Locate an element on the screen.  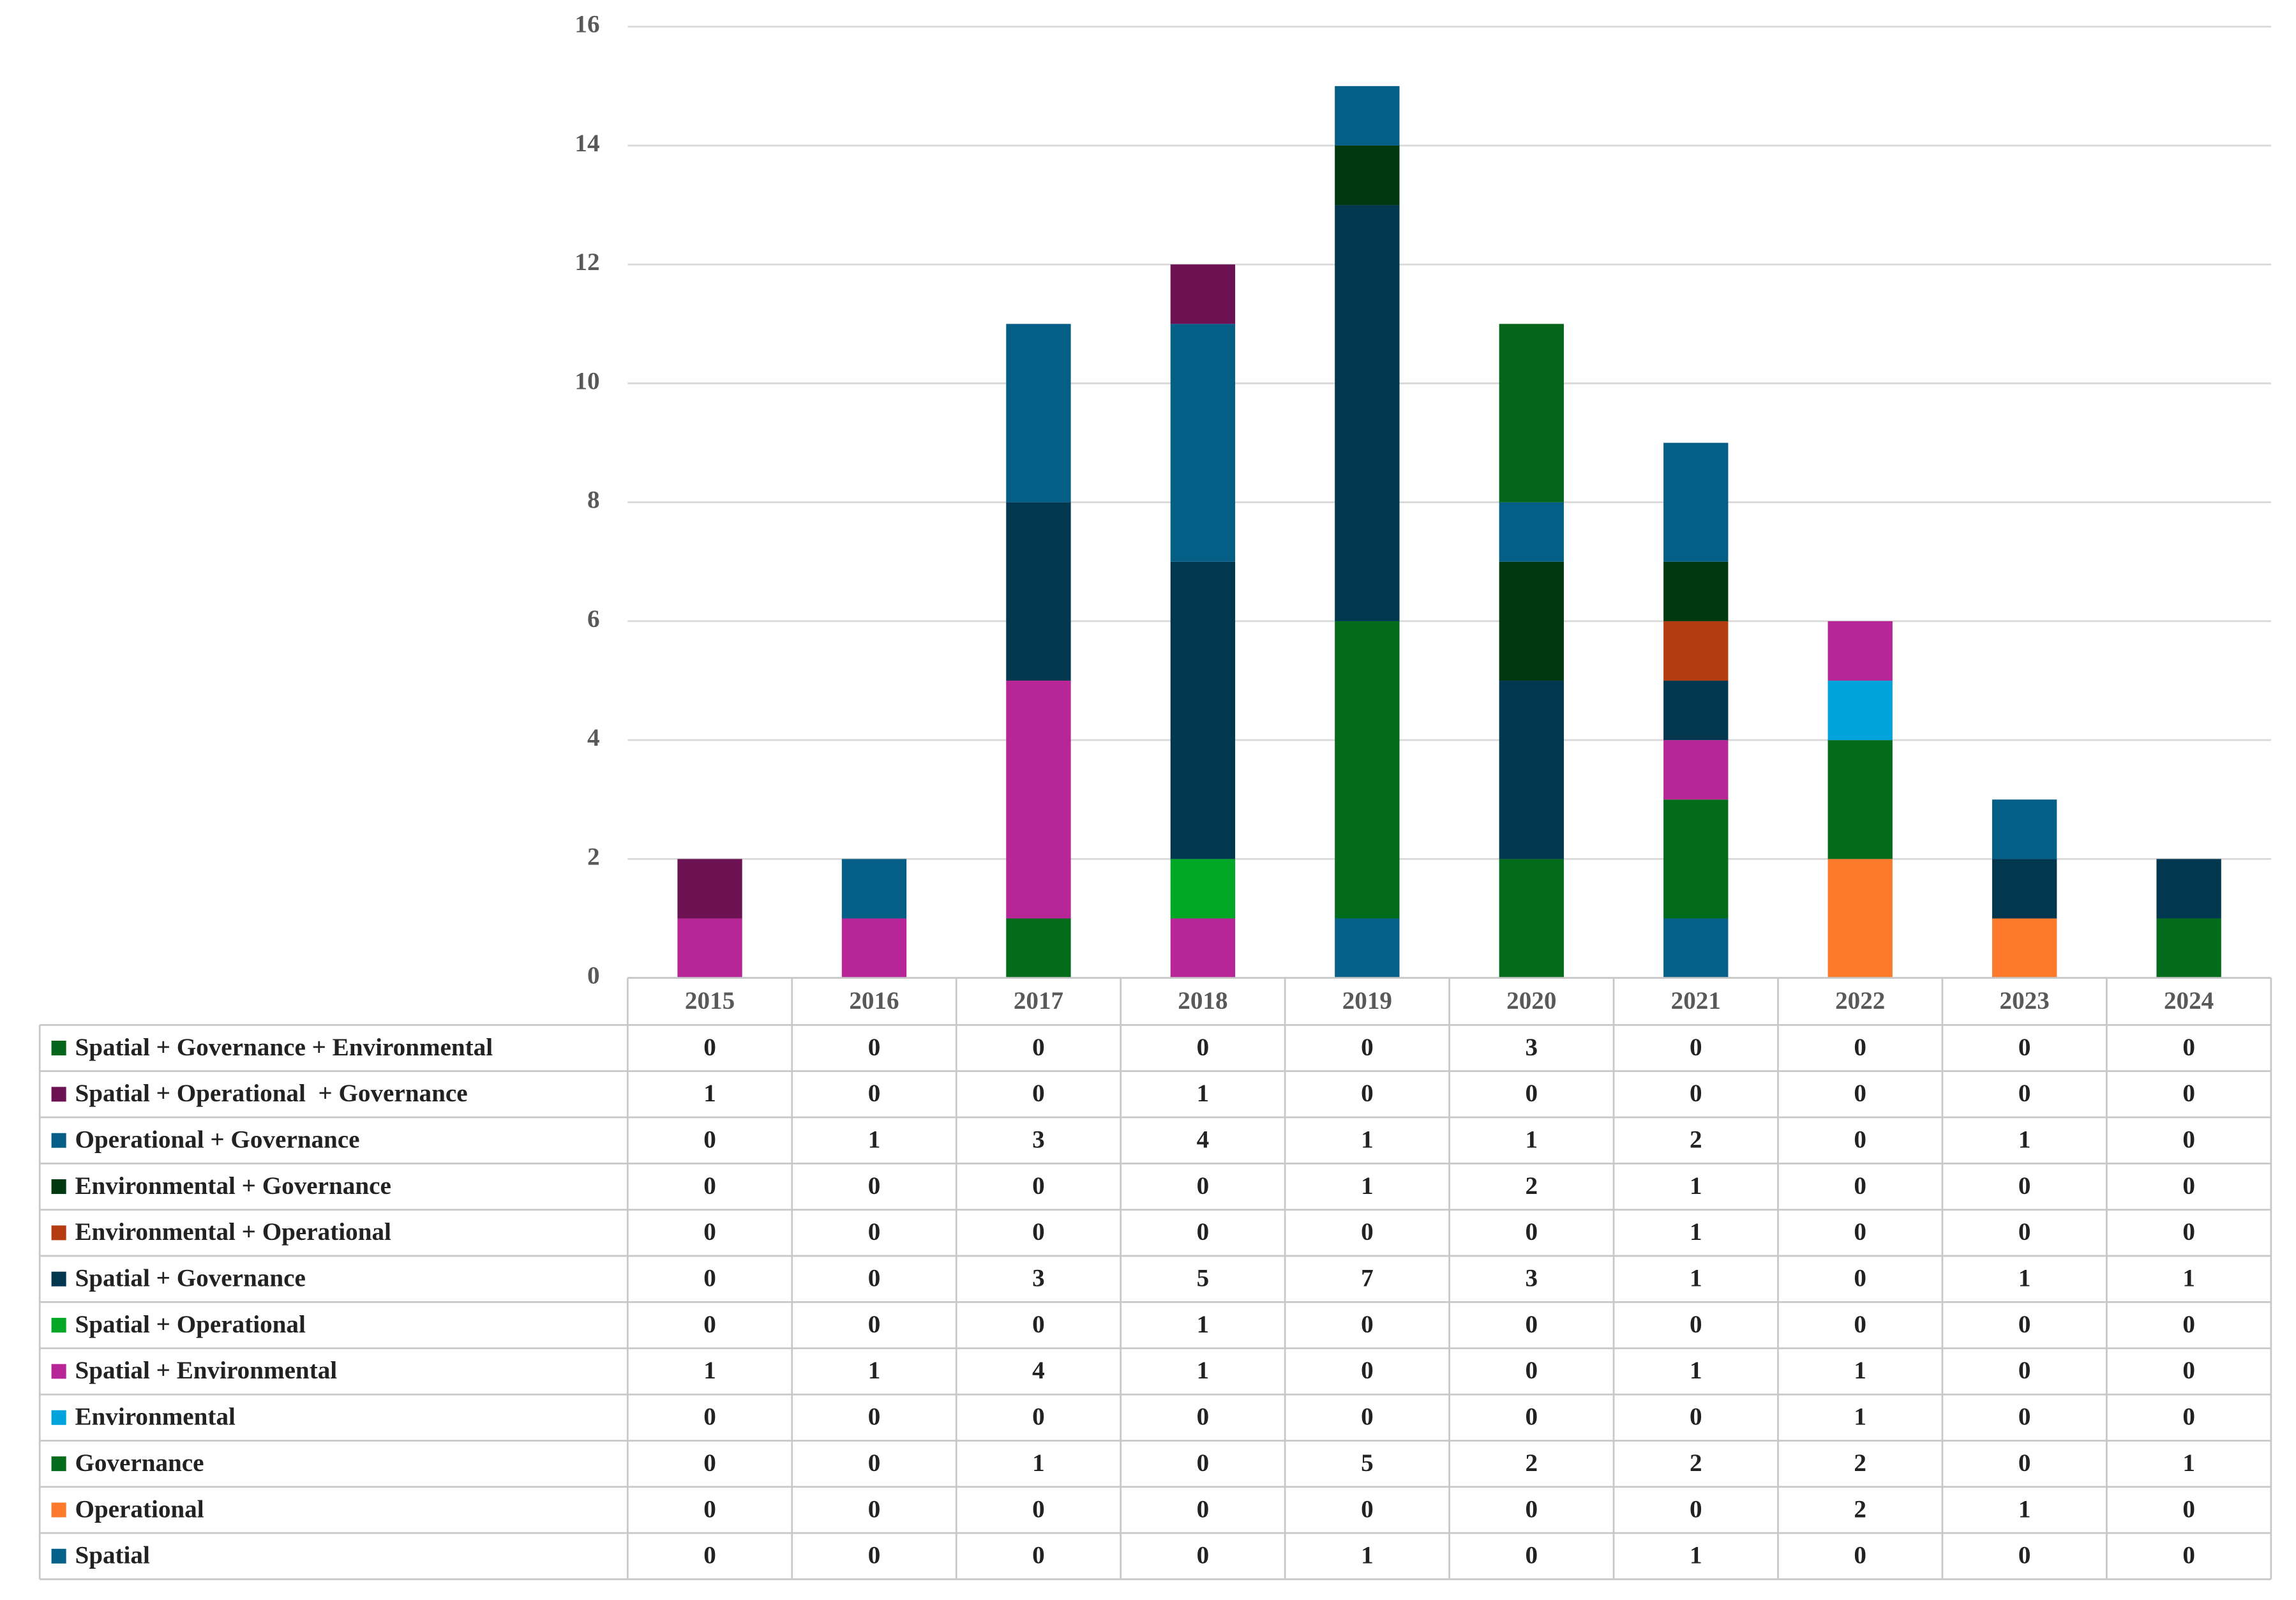
y-tick-label: 10 is located at coordinates (586, 381).